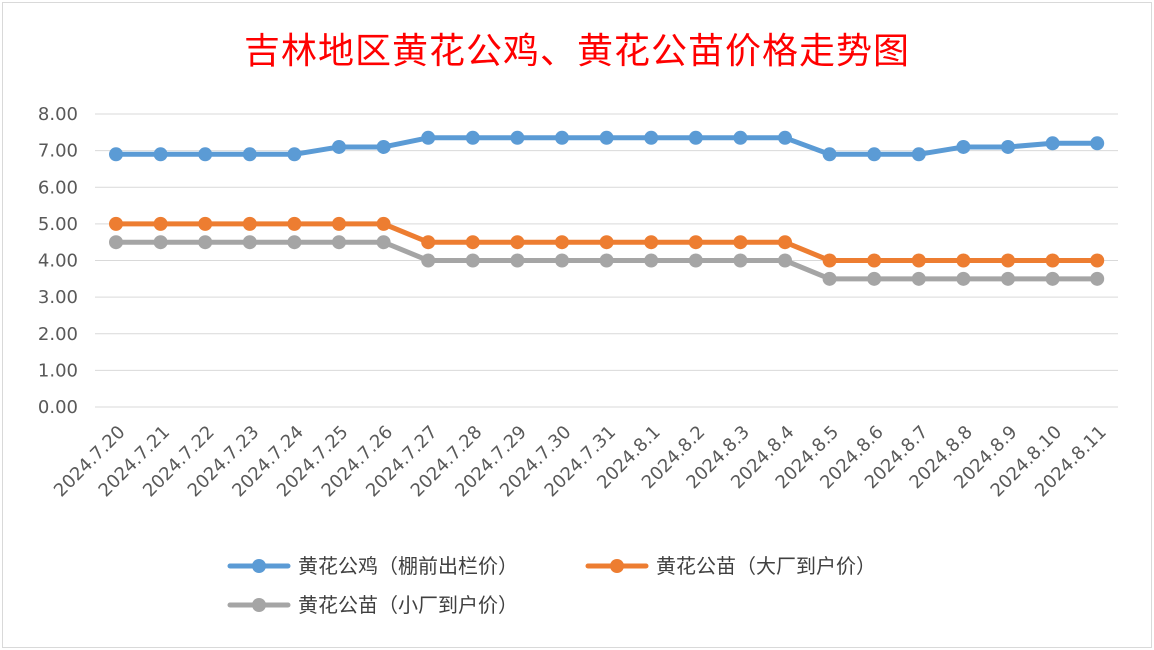  Describe the element at coordinates (58, 297) in the screenshot. I see `y-tick-label: 3.00` at that location.